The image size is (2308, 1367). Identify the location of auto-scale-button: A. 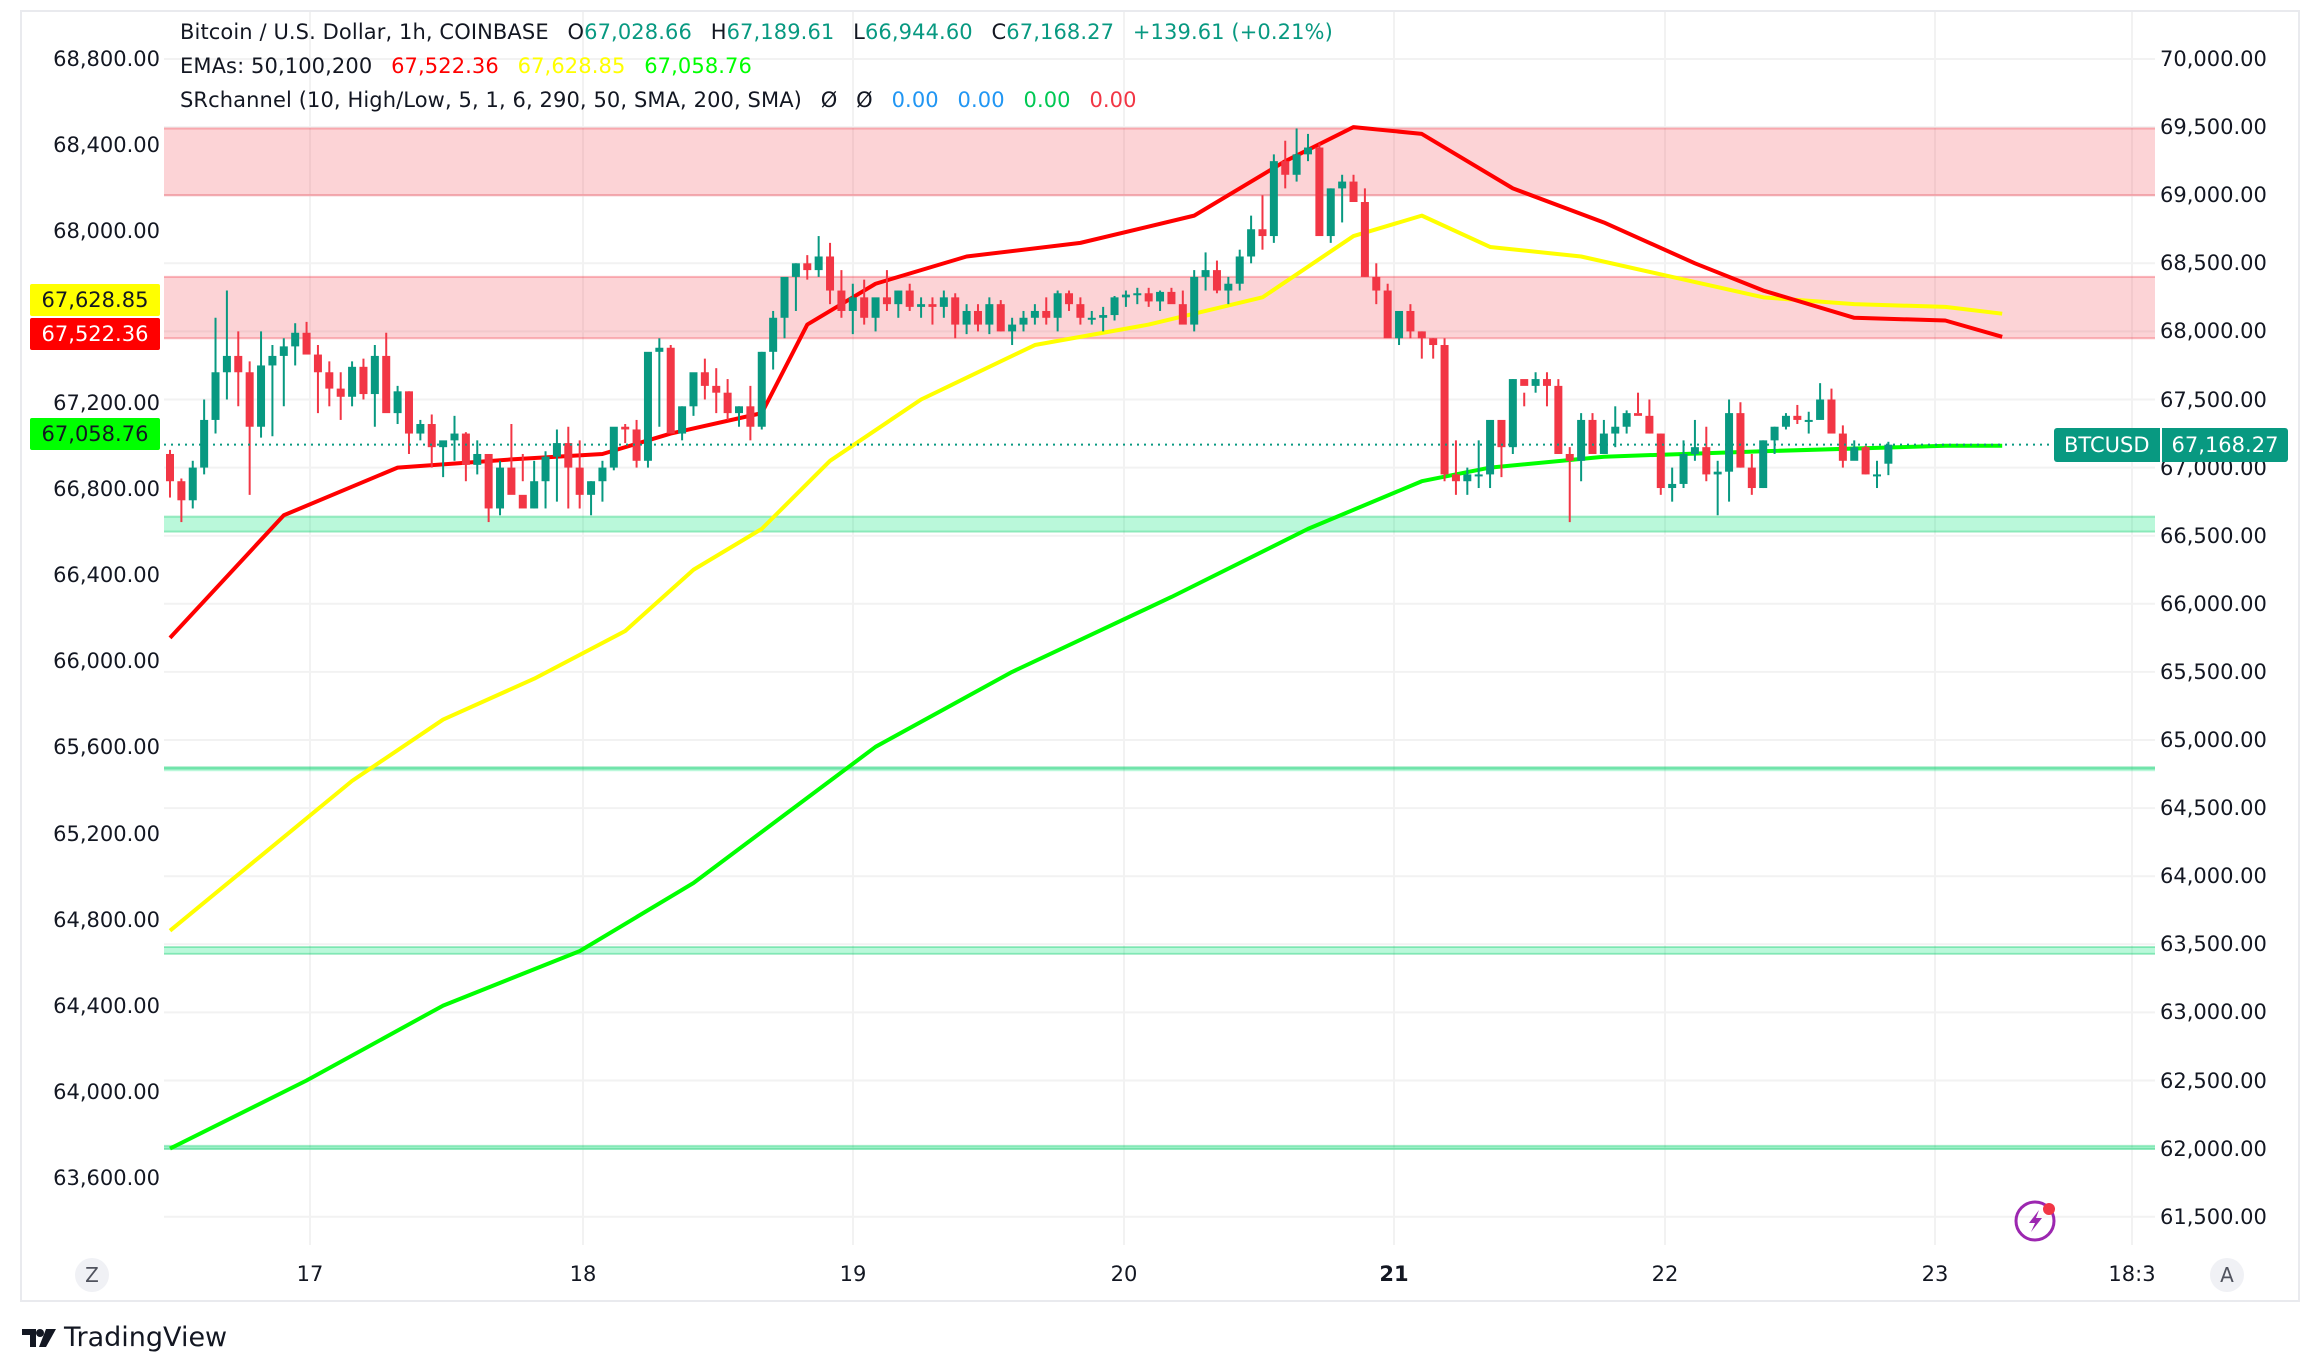
(2227, 1275).